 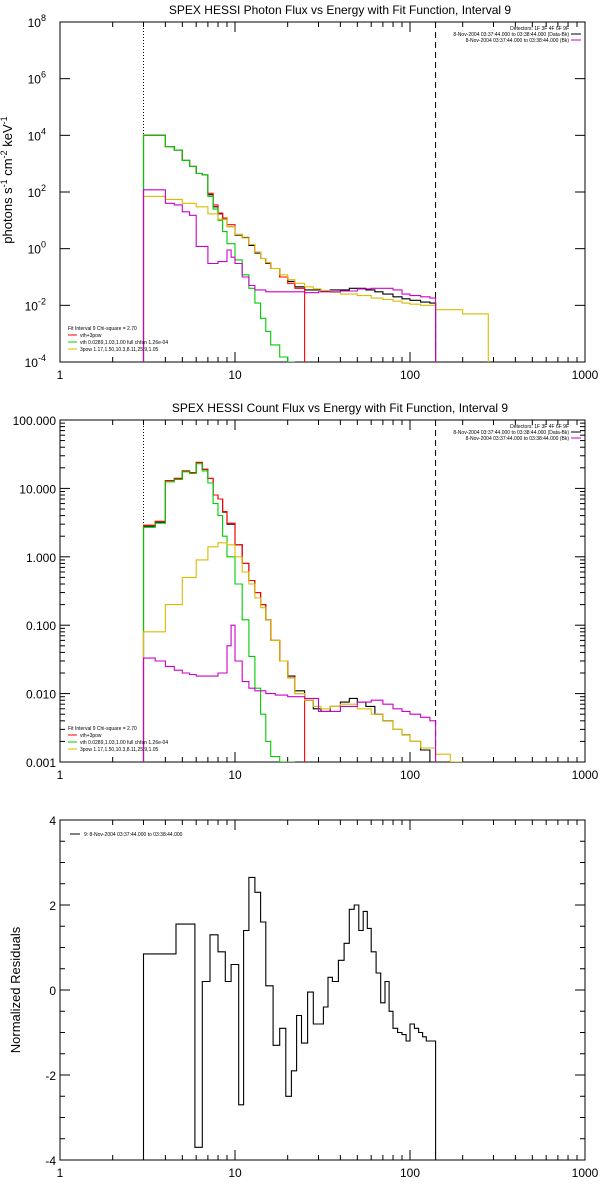 I want to click on photon-series-1-line, so click(x=224, y=248).